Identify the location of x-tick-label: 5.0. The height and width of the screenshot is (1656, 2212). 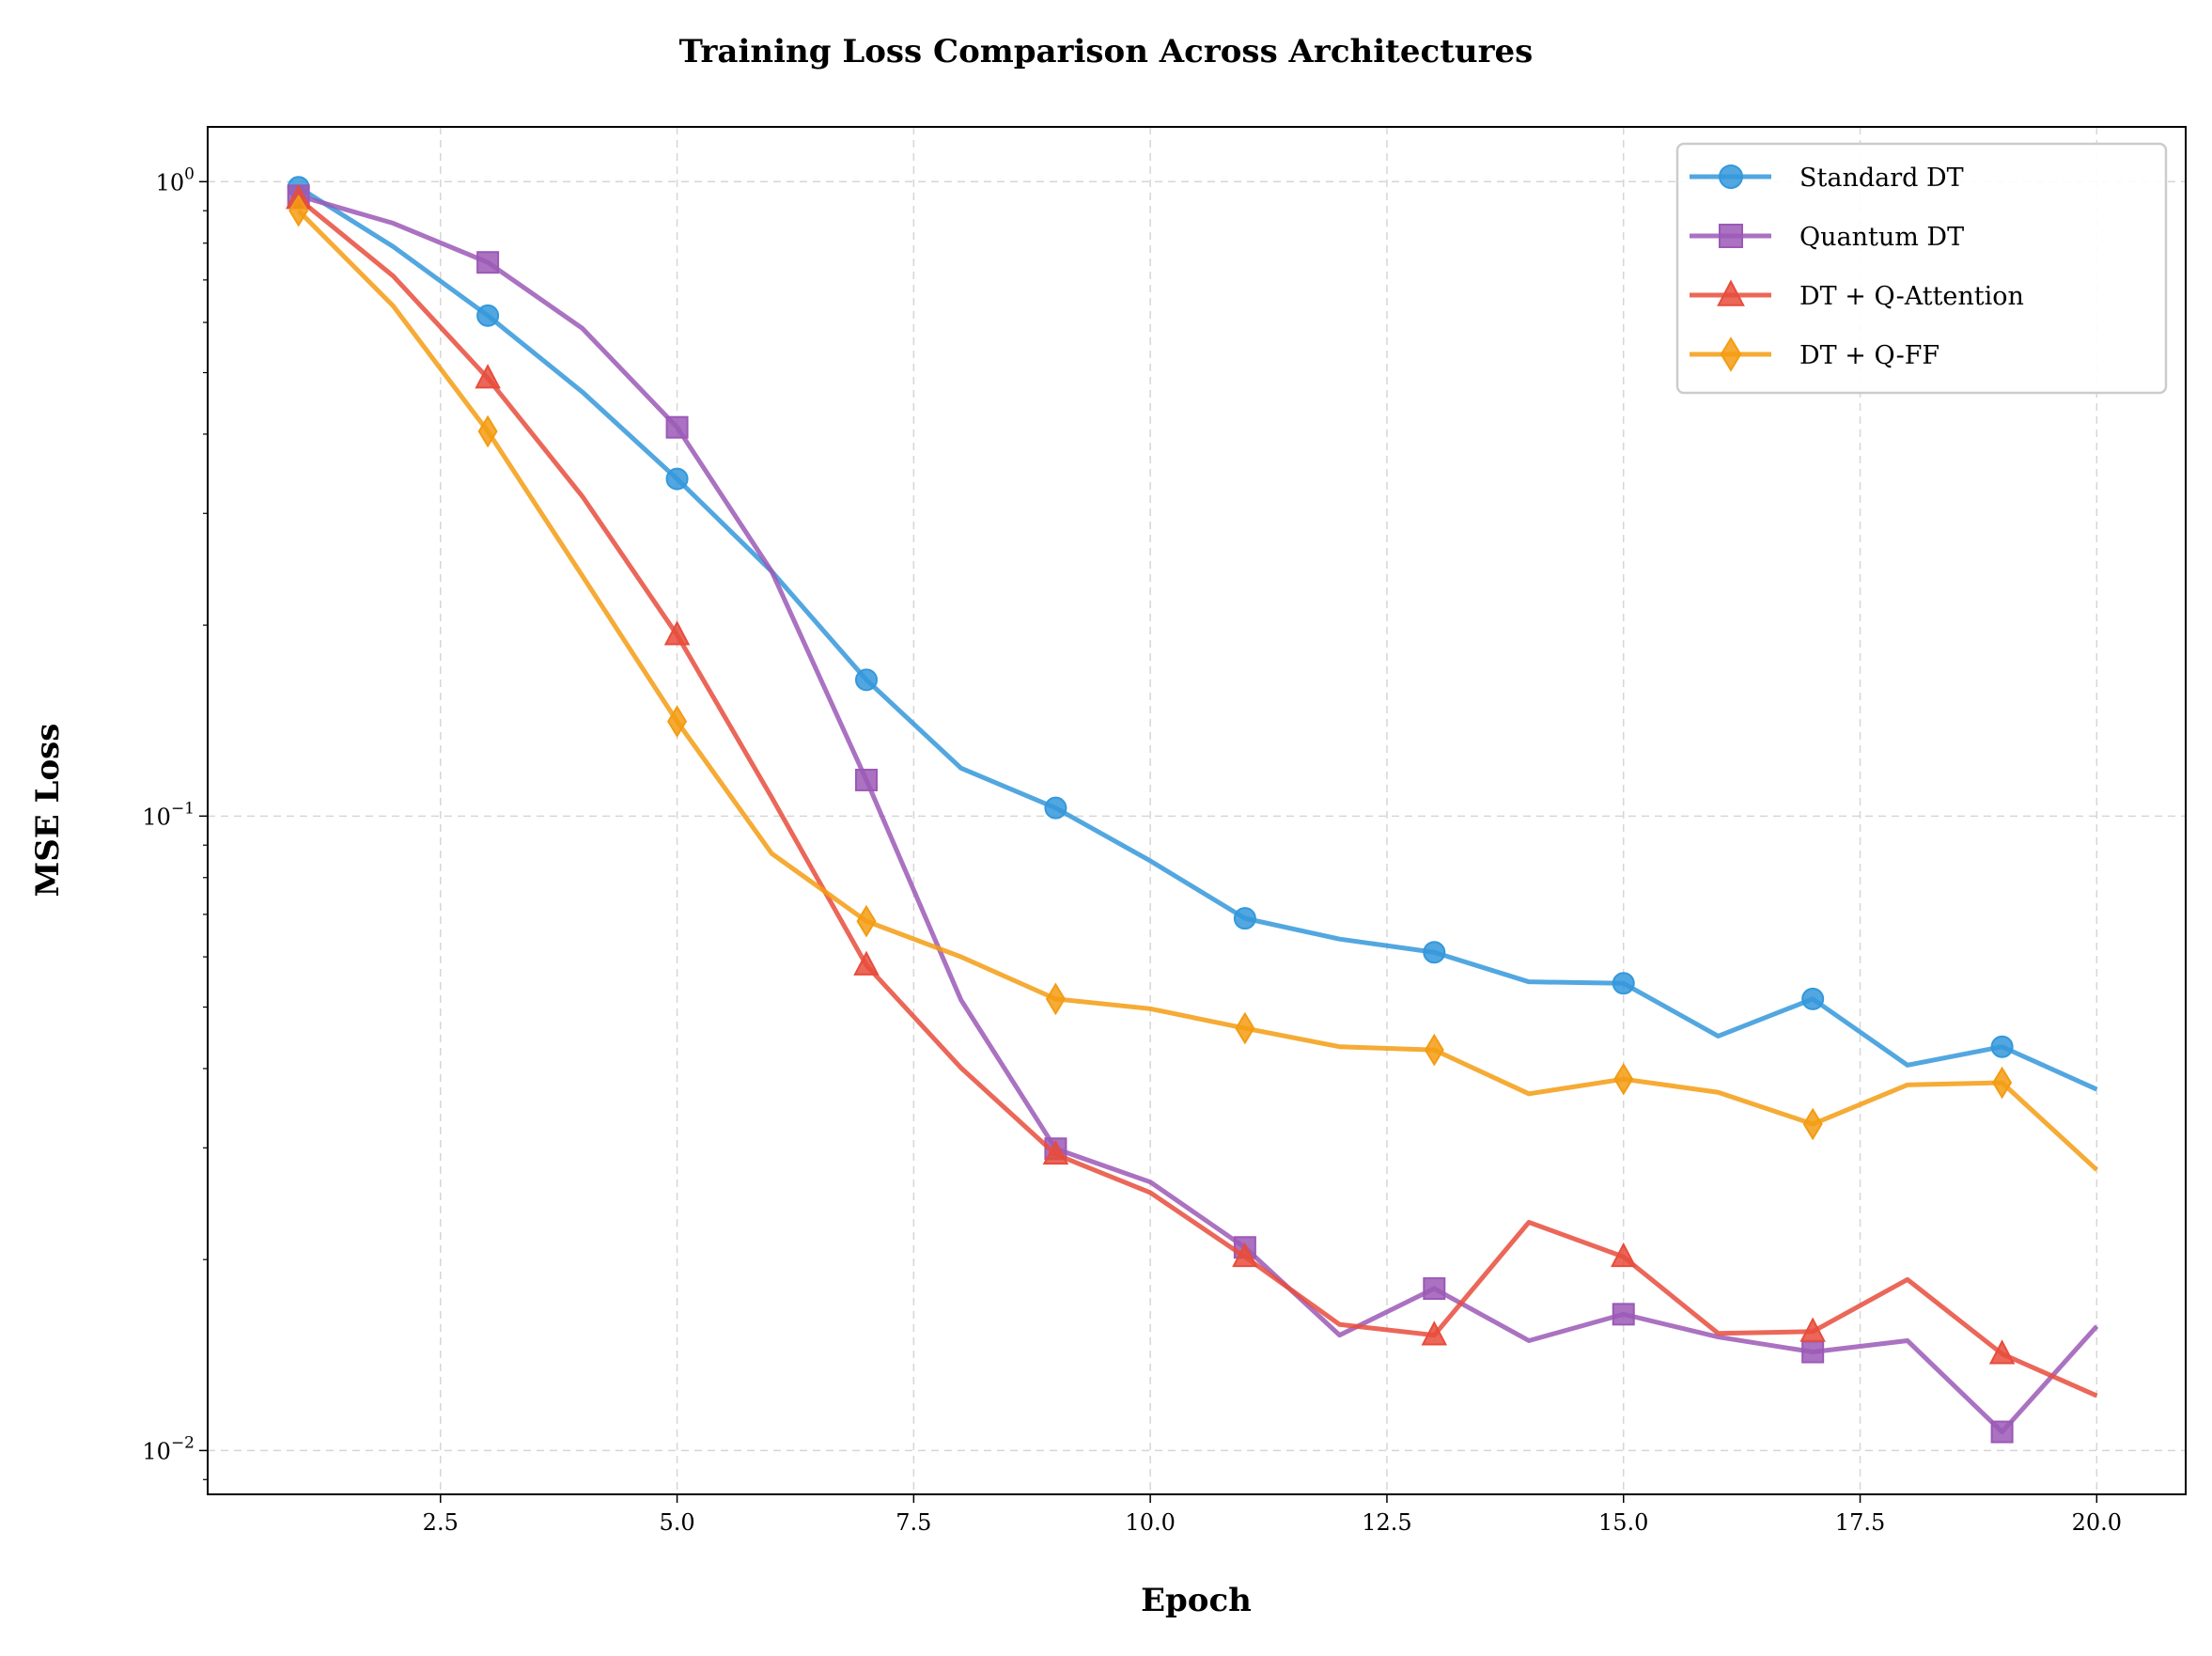
(676, 1523).